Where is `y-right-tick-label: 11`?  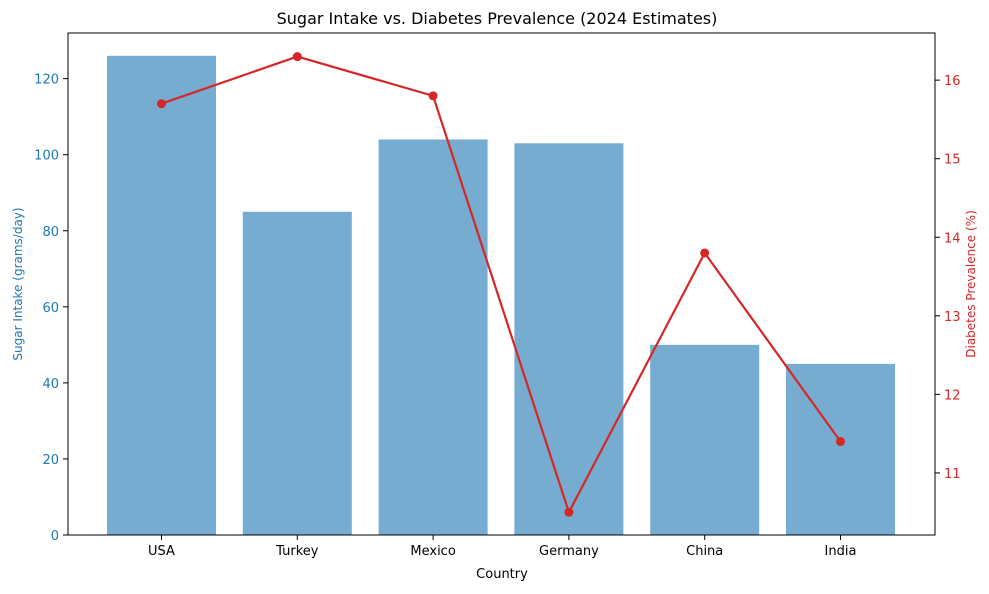
y-right-tick-label: 11 is located at coordinates (952, 474).